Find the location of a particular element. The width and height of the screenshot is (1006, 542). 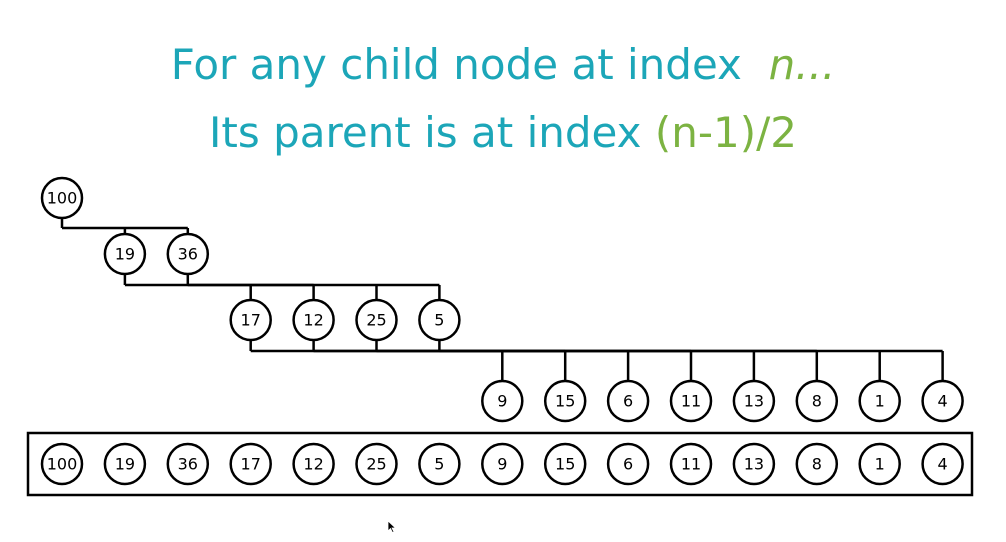

parent-index-formula: (n-1)/2 is located at coordinates (725, 132).